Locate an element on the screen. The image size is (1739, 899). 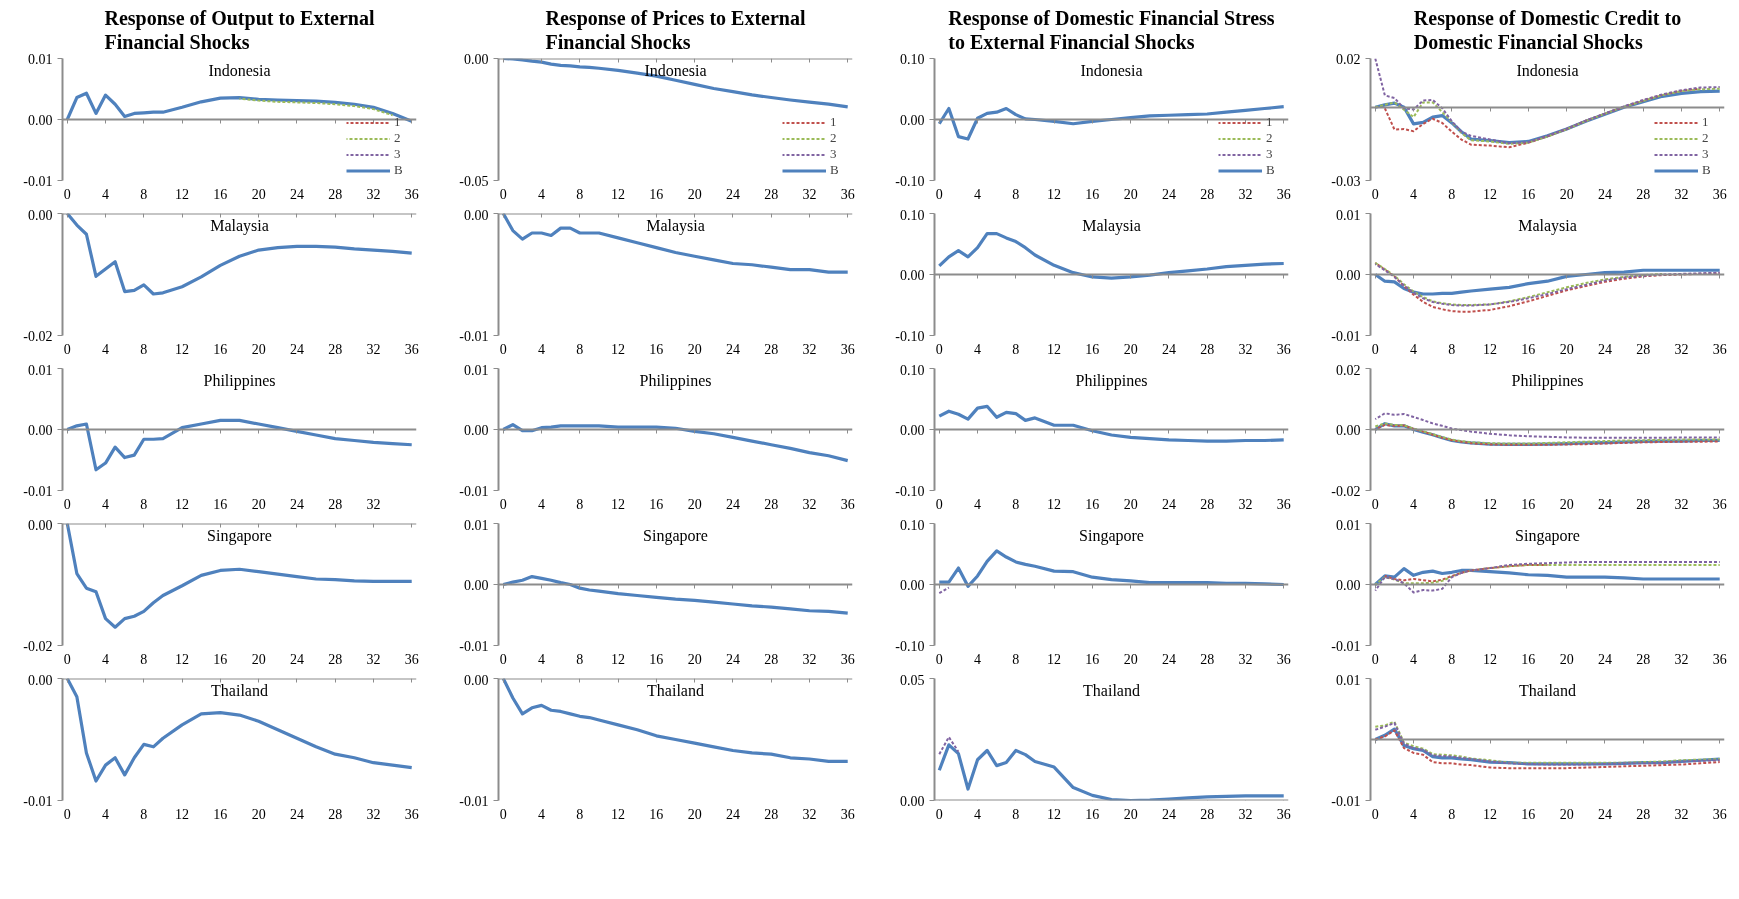
chart-title: Response of Domestic Credit to Domestic Financial Shocks is located at coordinates (1547, 30).